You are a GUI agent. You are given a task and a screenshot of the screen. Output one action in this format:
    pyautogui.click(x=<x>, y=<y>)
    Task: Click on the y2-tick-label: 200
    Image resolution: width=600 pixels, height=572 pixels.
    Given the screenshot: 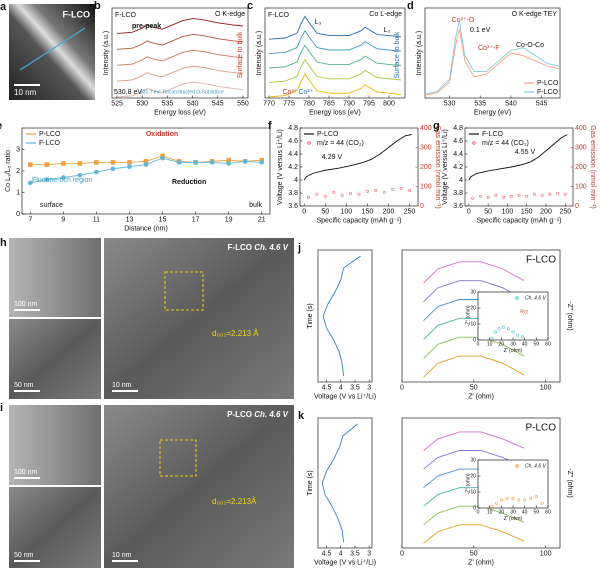 What is the action you would take?
    pyautogui.click(x=581, y=167)
    